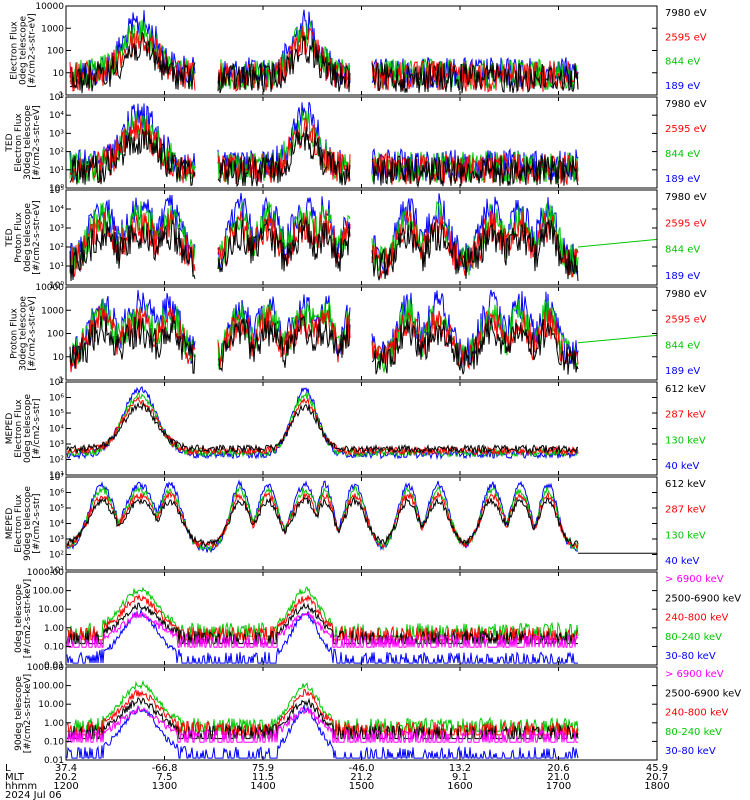 This screenshot has height=800, width=750. Describe the element at coordinates (263, 777) in the screenshot. I see `x-tick-label: 11.5` at that location.